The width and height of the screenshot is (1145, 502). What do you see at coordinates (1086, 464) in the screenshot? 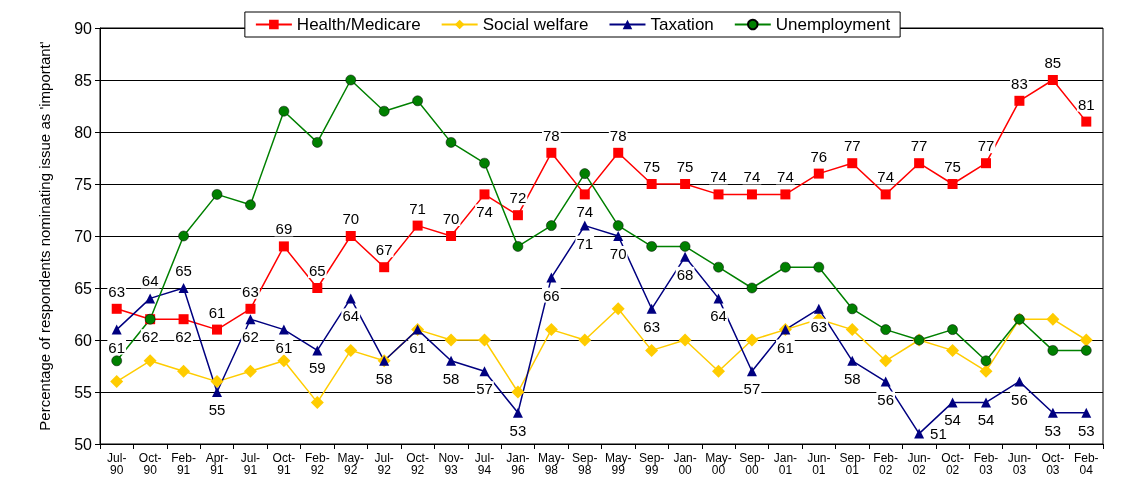
I see `x-tick-label: Feb-04` at bounding box center [1086, 464].